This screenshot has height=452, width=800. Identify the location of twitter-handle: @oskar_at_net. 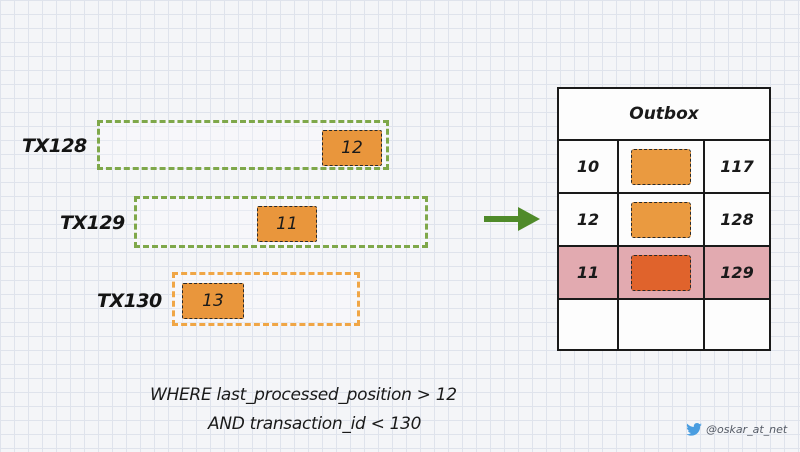
(747, 429).